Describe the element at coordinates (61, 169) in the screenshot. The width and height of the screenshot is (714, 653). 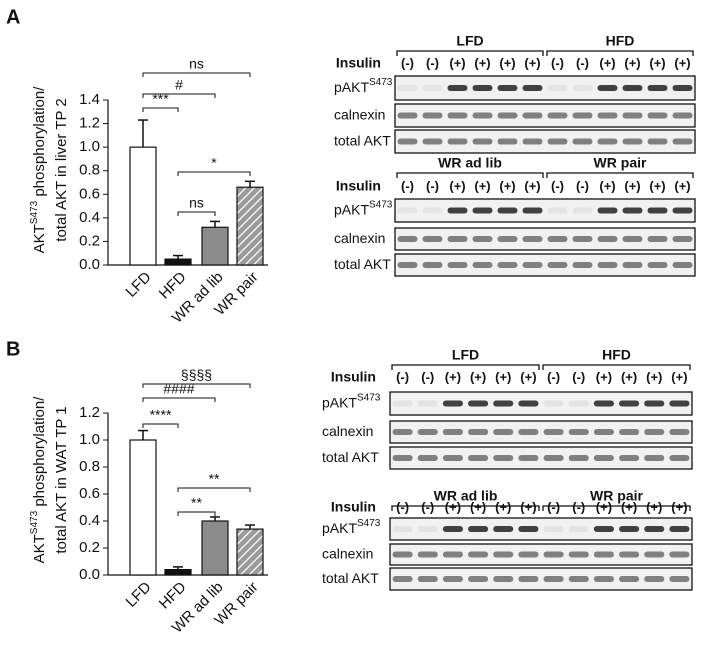
I see `y-axis-label: total AKT in liver TP 2` at that location.